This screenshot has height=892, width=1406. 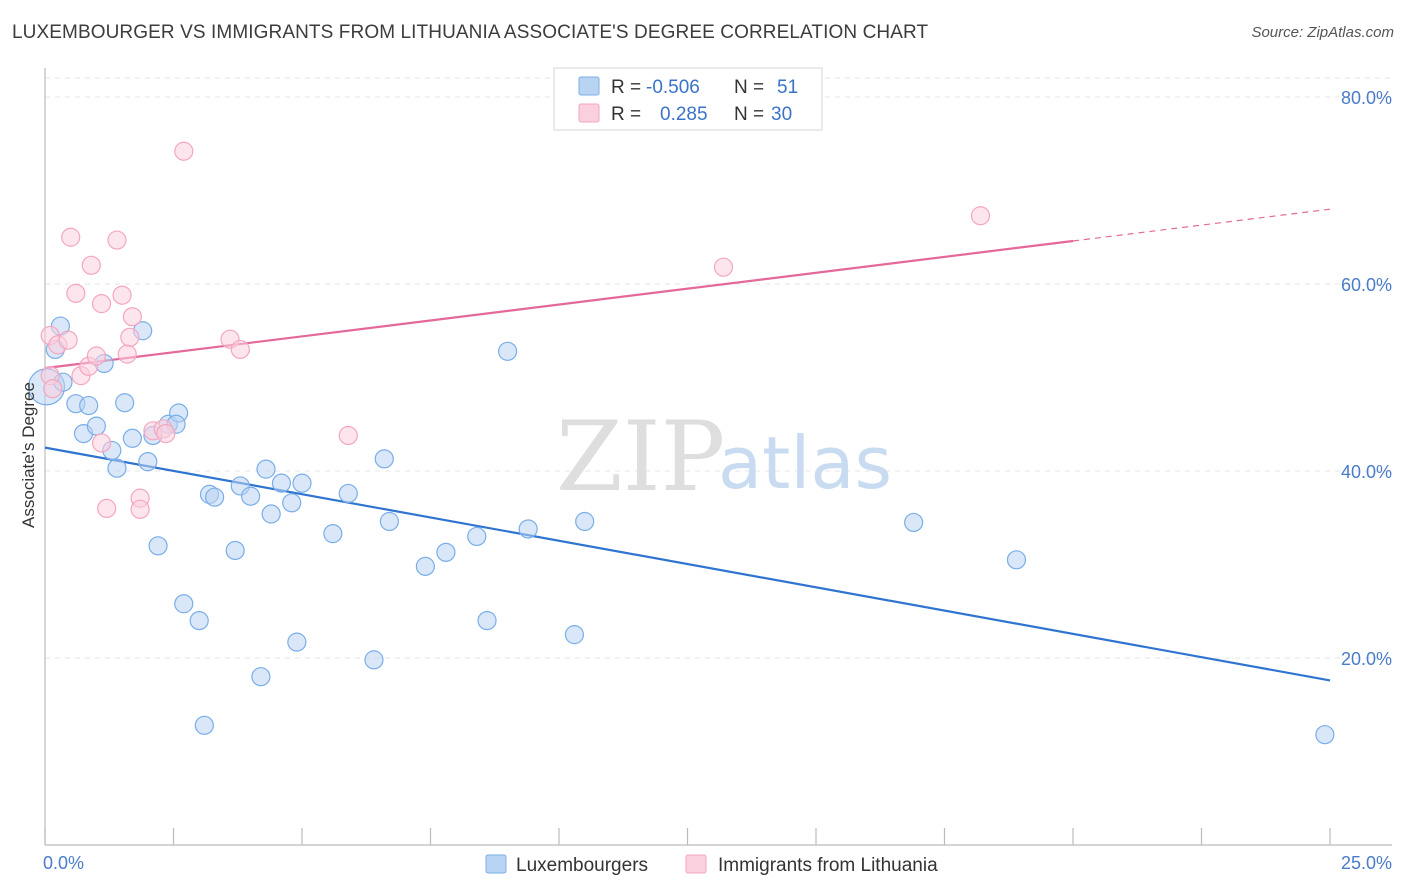 What do you see at coordinates (696, 864) in the screenshot?
I see `bottom-legend-swatch-lithuania` at bounding box center [696, 864].